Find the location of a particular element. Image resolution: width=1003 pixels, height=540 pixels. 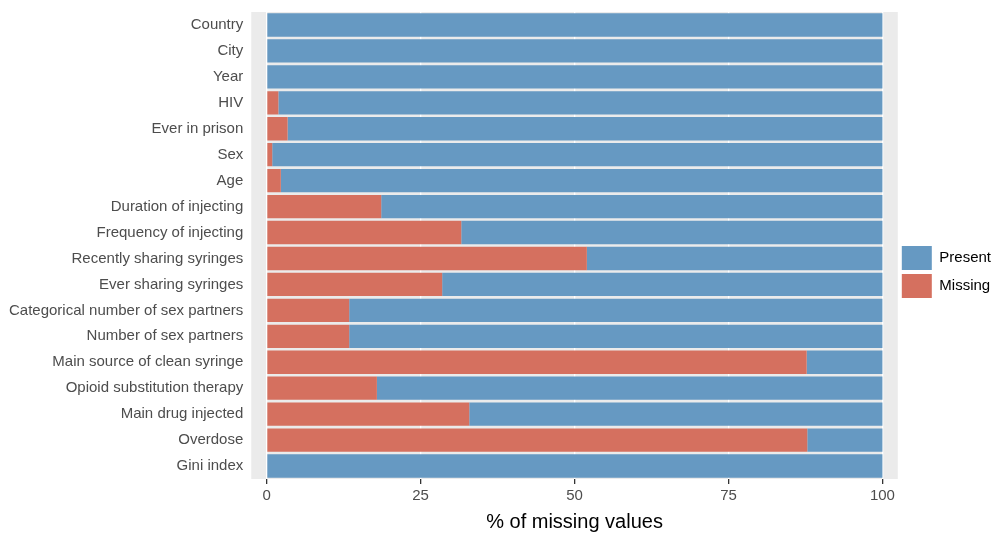

x-tick-label: 100 is located at coordinates (882, 495).